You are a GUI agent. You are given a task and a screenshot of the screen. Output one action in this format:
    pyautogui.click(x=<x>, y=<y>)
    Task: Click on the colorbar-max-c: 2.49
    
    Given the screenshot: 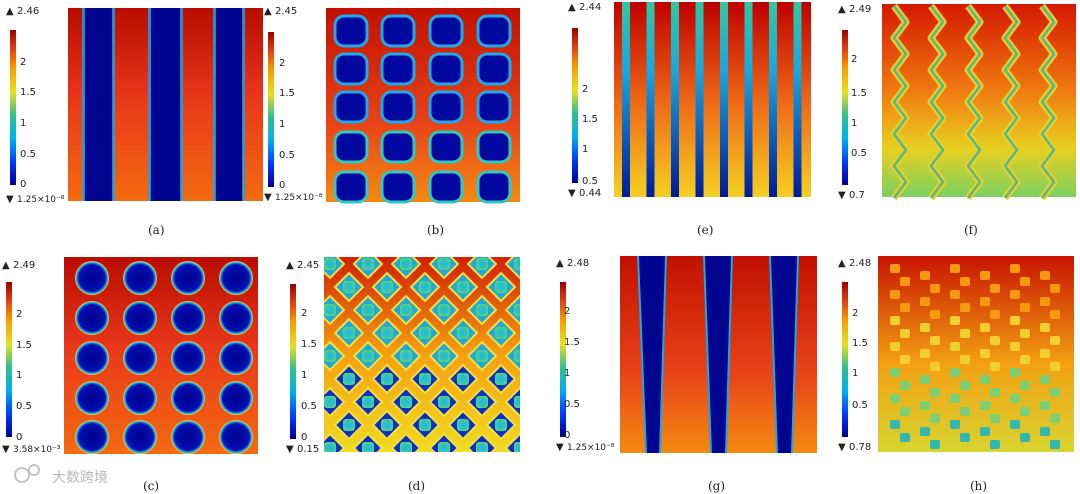 What is the action you would take?
    pyautogui.click(x=24, y=265)
    